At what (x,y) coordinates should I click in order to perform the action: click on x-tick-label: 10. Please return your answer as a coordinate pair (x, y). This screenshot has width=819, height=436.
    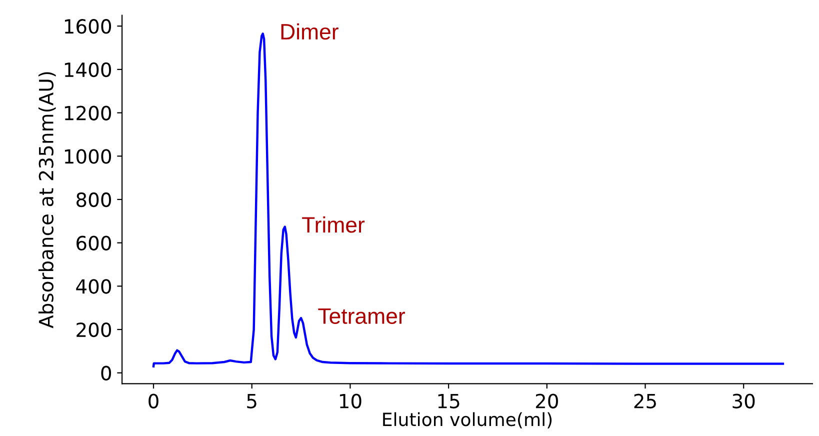
    Looking at the image, I should click on (351, 401).